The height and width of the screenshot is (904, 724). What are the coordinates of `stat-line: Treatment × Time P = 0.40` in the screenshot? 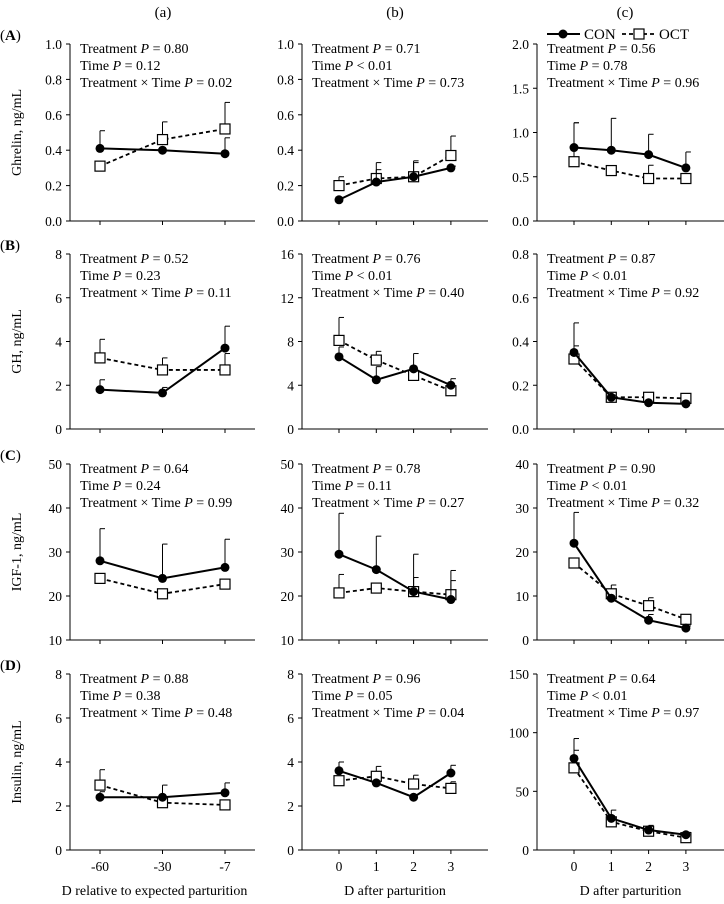 It's located at (388, 293).